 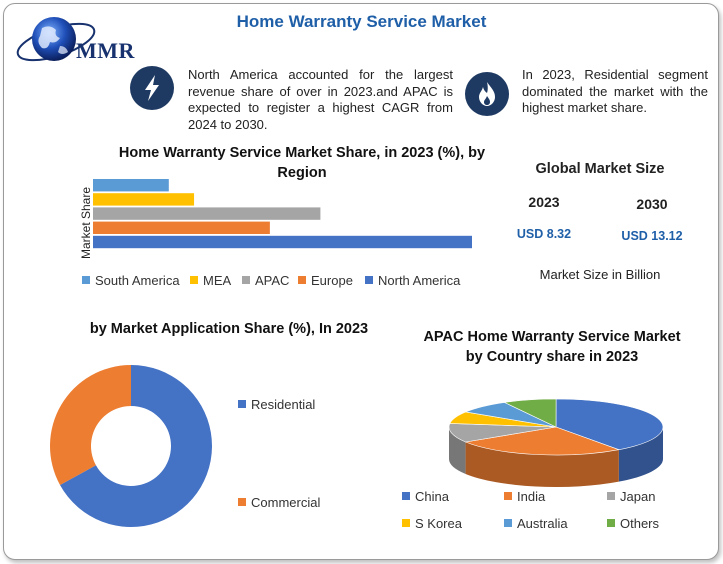 What do you see at coordinates (136, 446) in the screenshot?
I see `donut-slice-residential` at bounding box center [136, 446].